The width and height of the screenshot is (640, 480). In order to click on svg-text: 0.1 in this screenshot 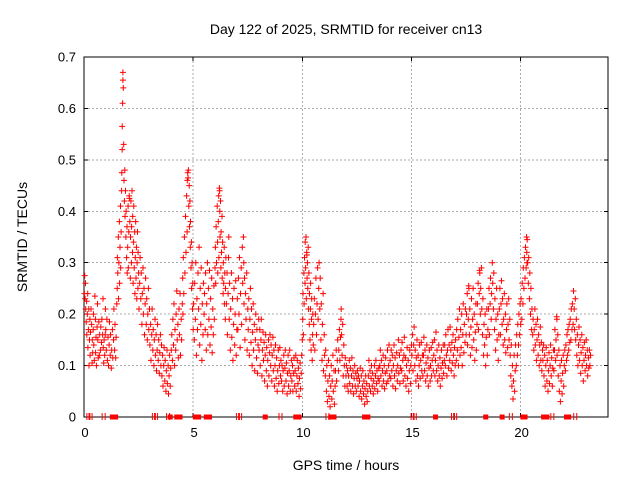, I will do `click(67, 365)`.